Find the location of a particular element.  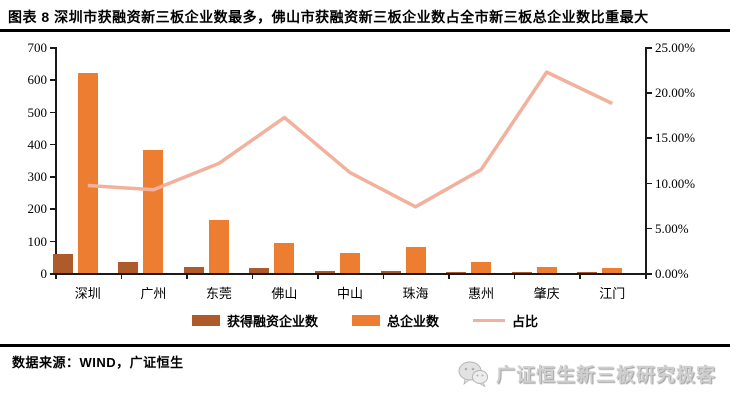

x-axis-label: 惠州 is located at coordinates (481, 293).